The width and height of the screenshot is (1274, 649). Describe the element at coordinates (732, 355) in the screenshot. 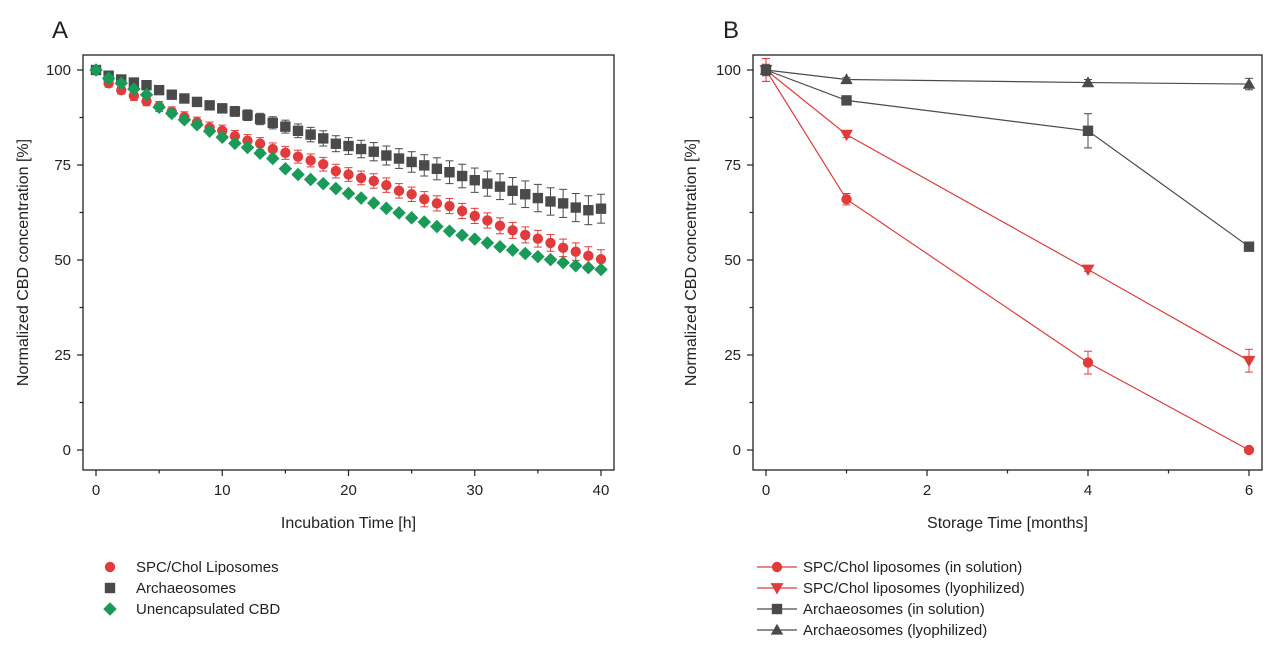

I see `y-tick-label: 25` at that location.